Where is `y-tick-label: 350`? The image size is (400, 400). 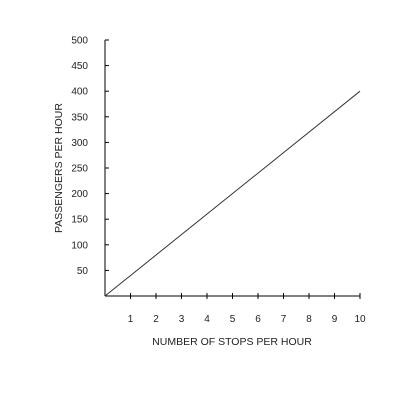 y-tick-label: 350 is located at coordinates (79, 117).